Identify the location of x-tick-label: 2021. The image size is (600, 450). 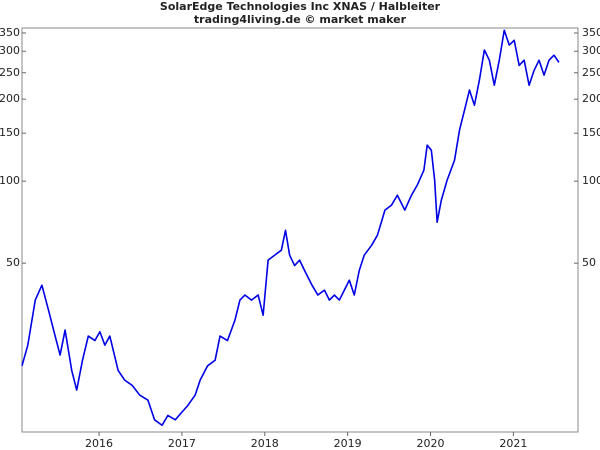
(513, 443).